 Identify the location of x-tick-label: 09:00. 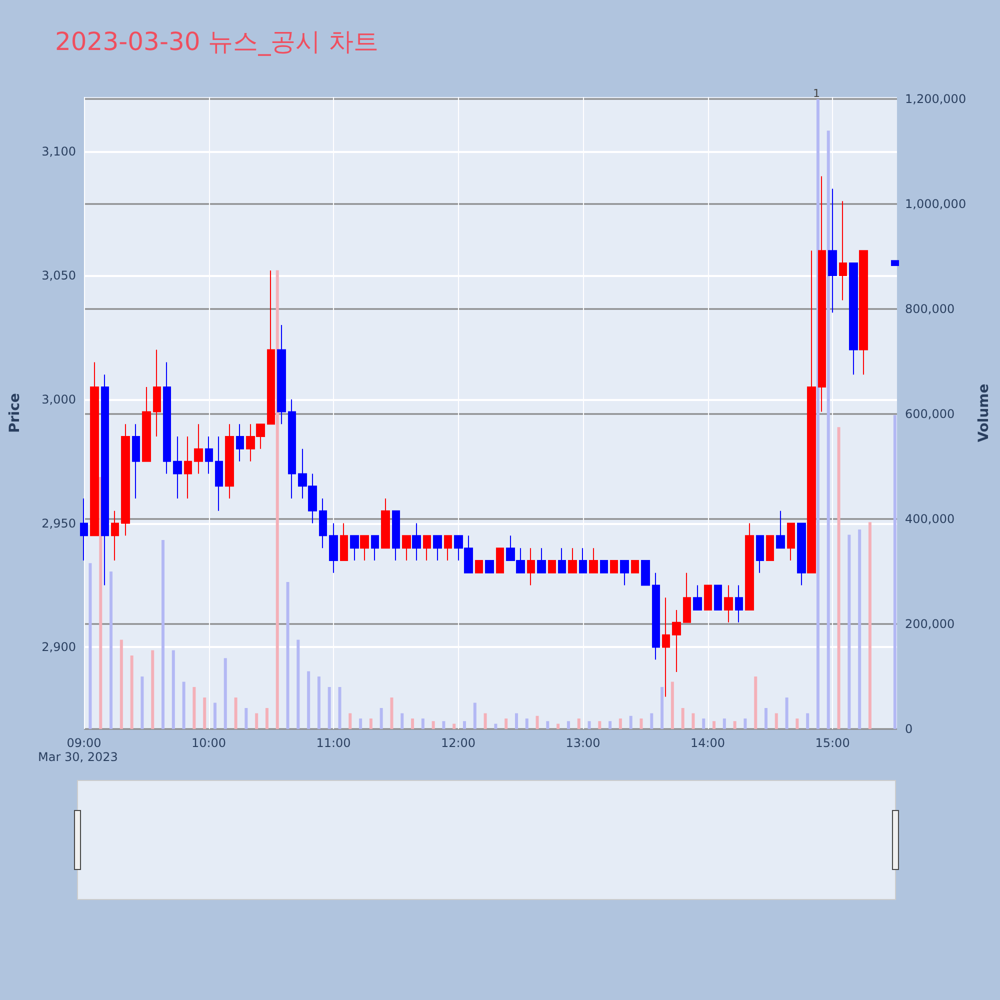
(84, 743).